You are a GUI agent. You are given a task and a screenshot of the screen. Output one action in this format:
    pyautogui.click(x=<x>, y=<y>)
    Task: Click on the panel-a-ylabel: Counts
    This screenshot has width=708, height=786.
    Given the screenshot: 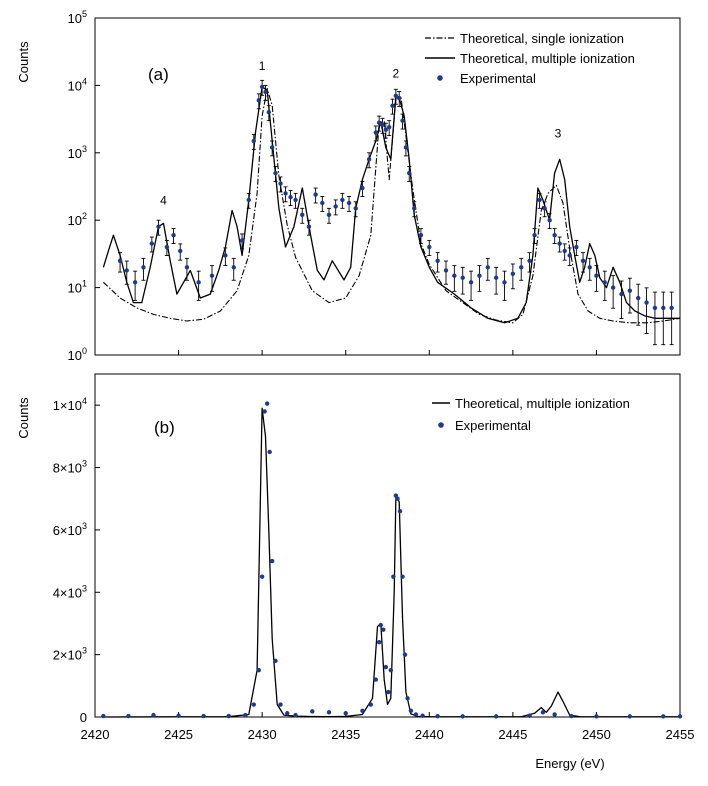 What is the action you would take?
    pyautogui.click(x=23, y=62)
    